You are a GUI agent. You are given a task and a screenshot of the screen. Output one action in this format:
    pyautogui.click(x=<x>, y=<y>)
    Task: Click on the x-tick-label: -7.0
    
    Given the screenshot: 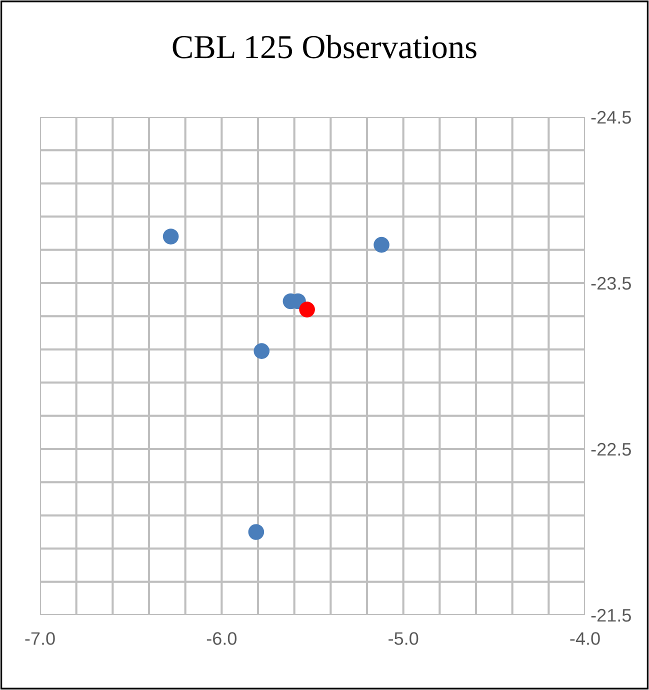 What is the action you would take?
    pyautogui.click(x=40, y=638)
    